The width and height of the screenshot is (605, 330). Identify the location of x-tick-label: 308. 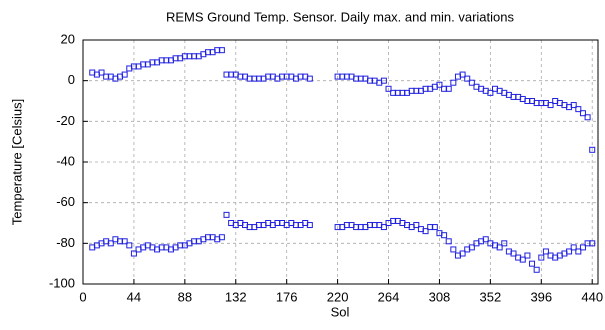
(440, 296).